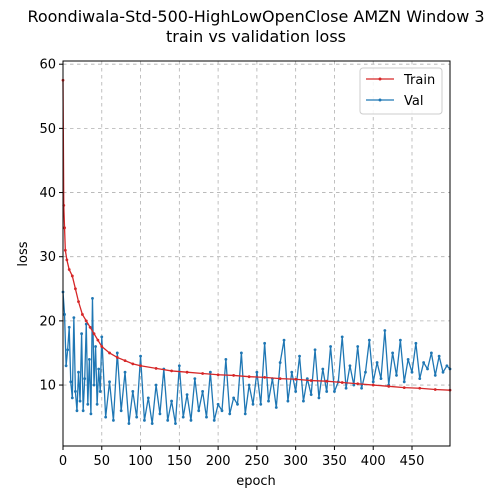 This screenshot has width=500, height=500. What do you see at coordinates (47, 129) in the screenshot?
I see `y-tick-label: 50` at bounding box center [47, 129].